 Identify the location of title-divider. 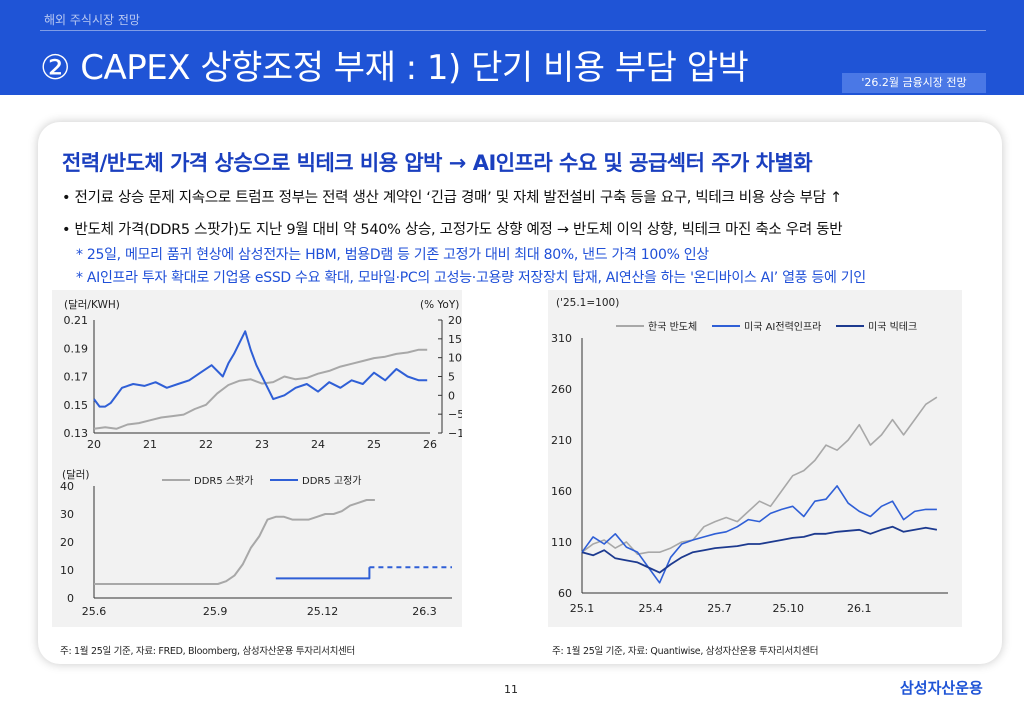
(513, 30).